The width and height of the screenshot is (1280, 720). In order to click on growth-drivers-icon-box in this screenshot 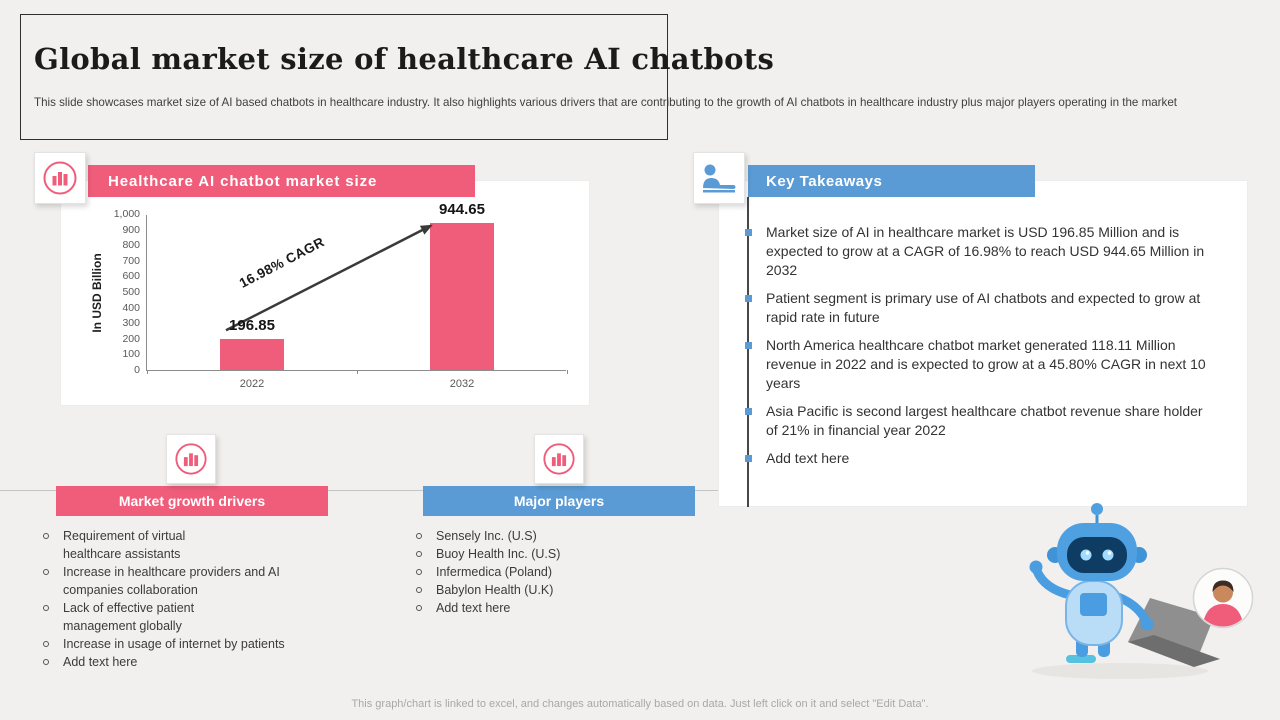, I will do `click(191, 459)`.